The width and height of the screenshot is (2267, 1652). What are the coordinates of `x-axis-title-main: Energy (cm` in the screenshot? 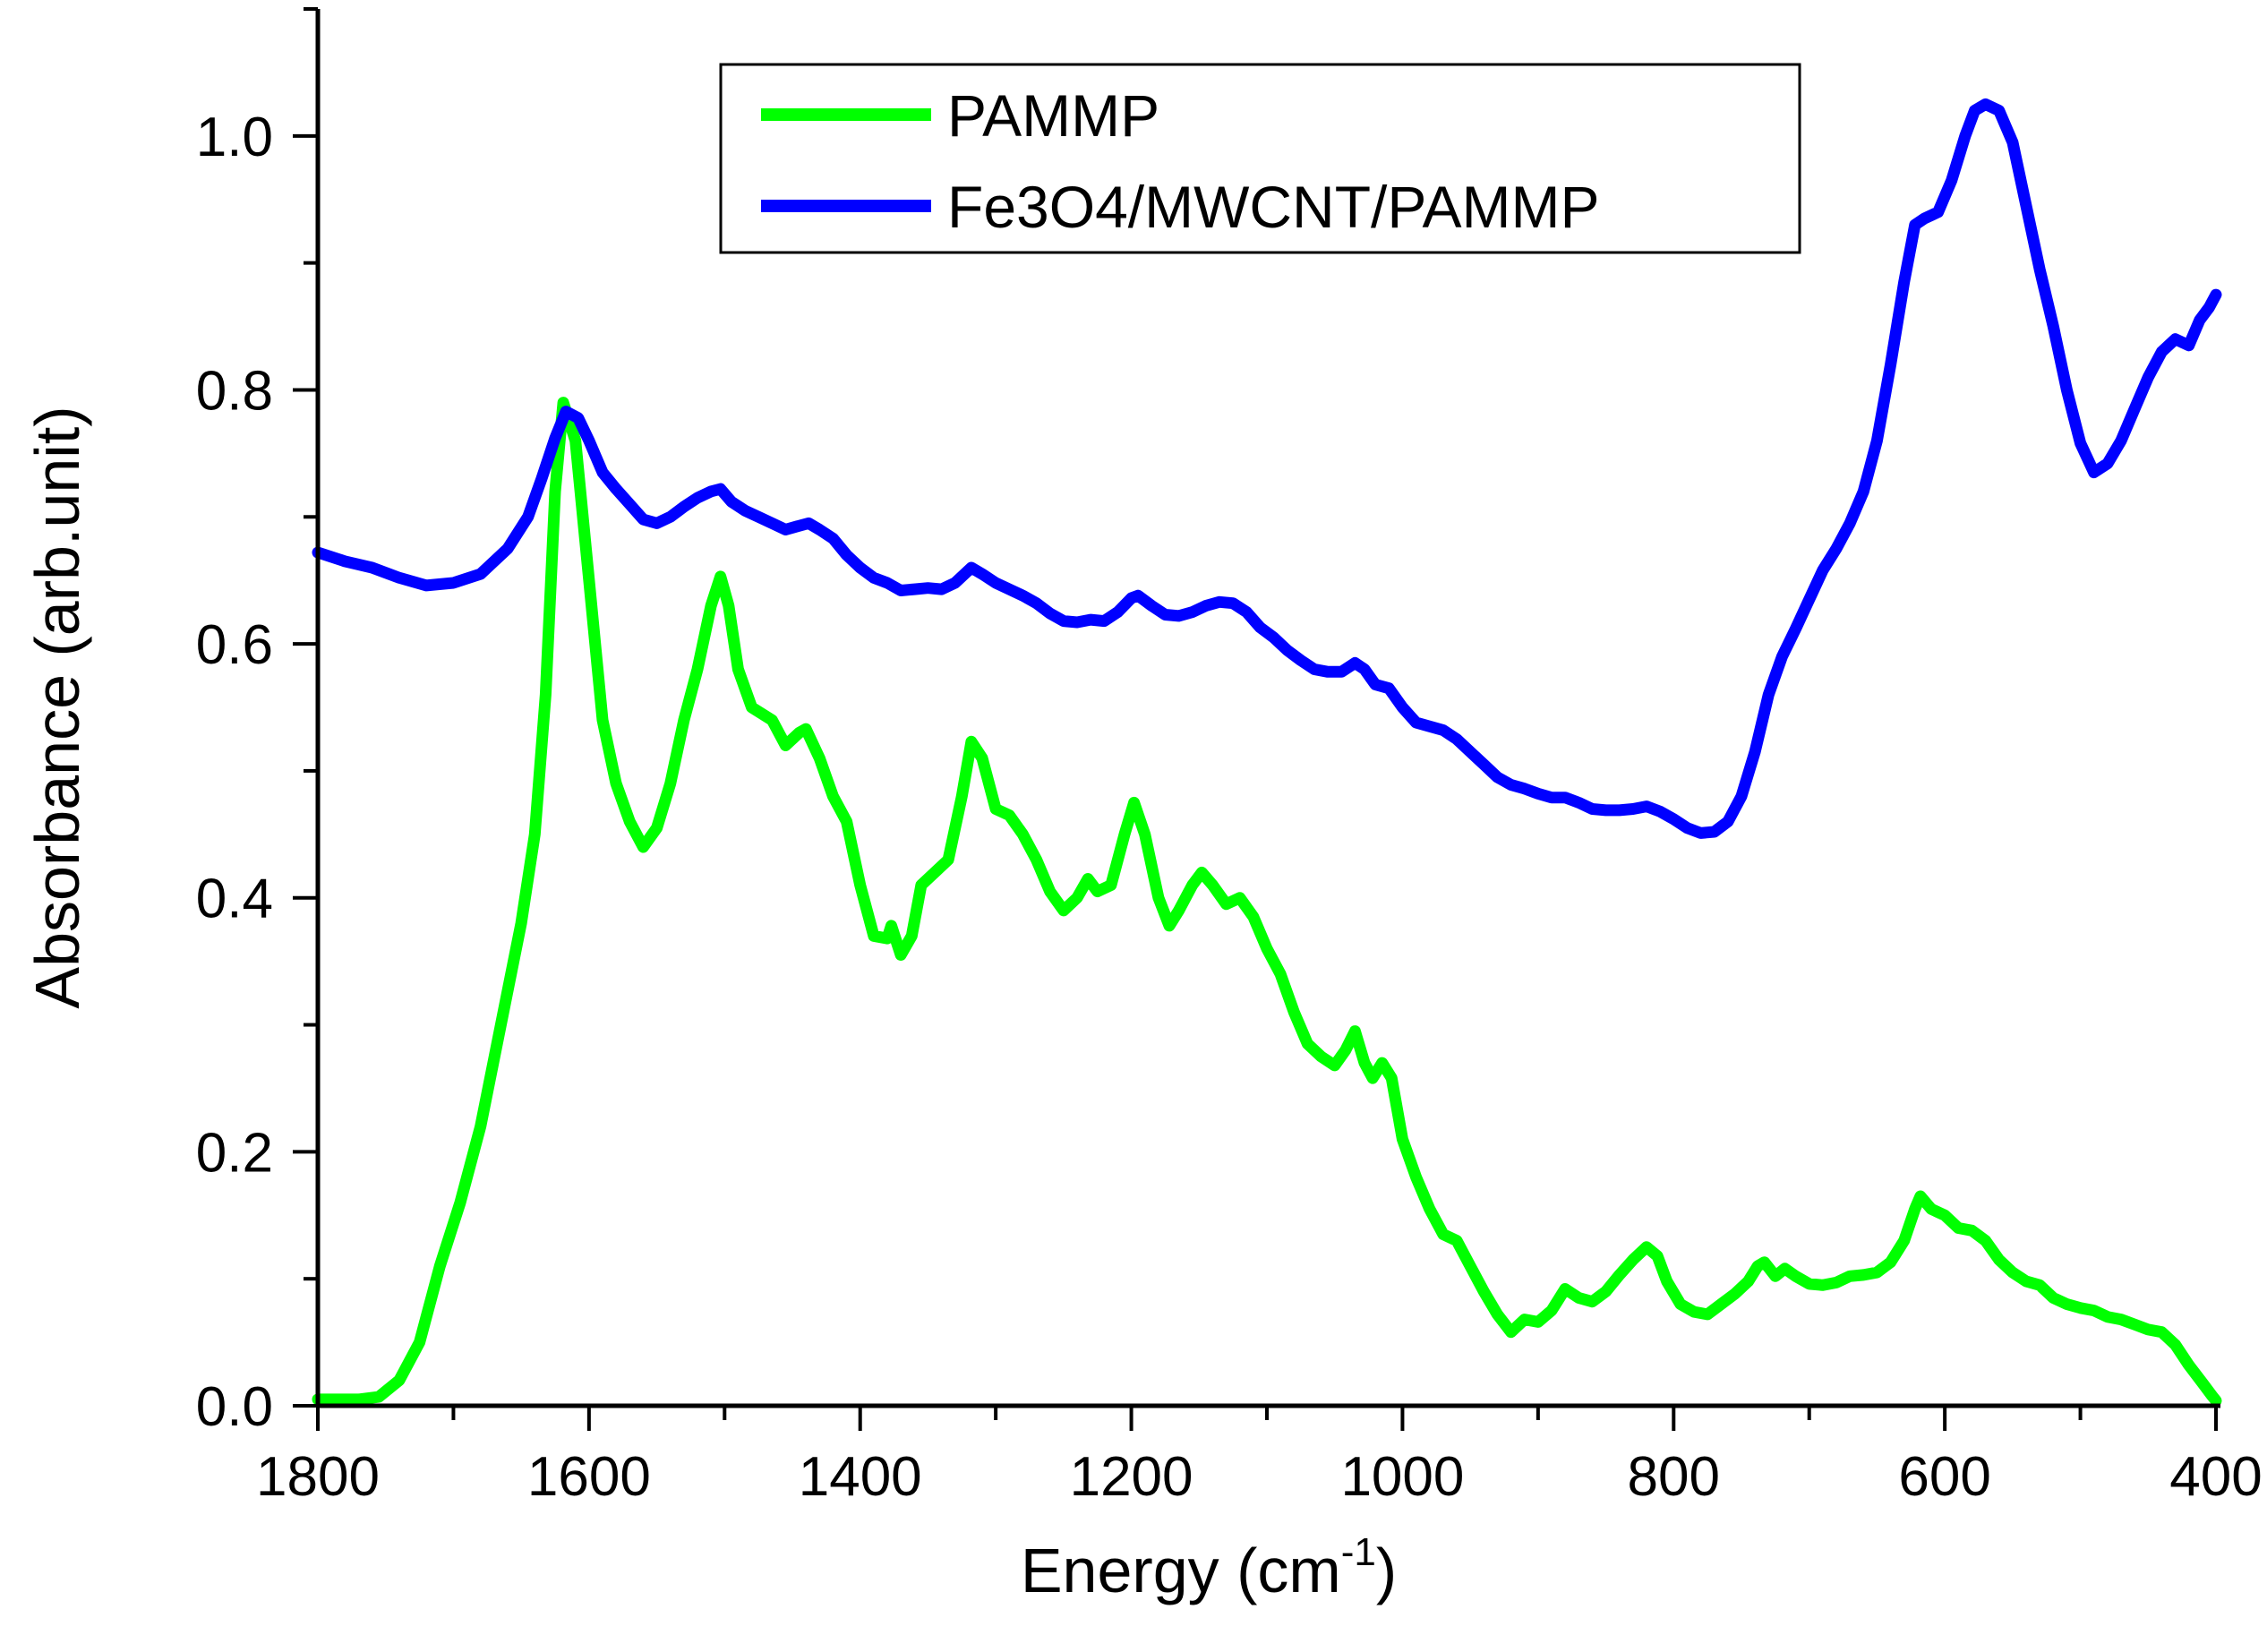 It's located at (1181, 1570).